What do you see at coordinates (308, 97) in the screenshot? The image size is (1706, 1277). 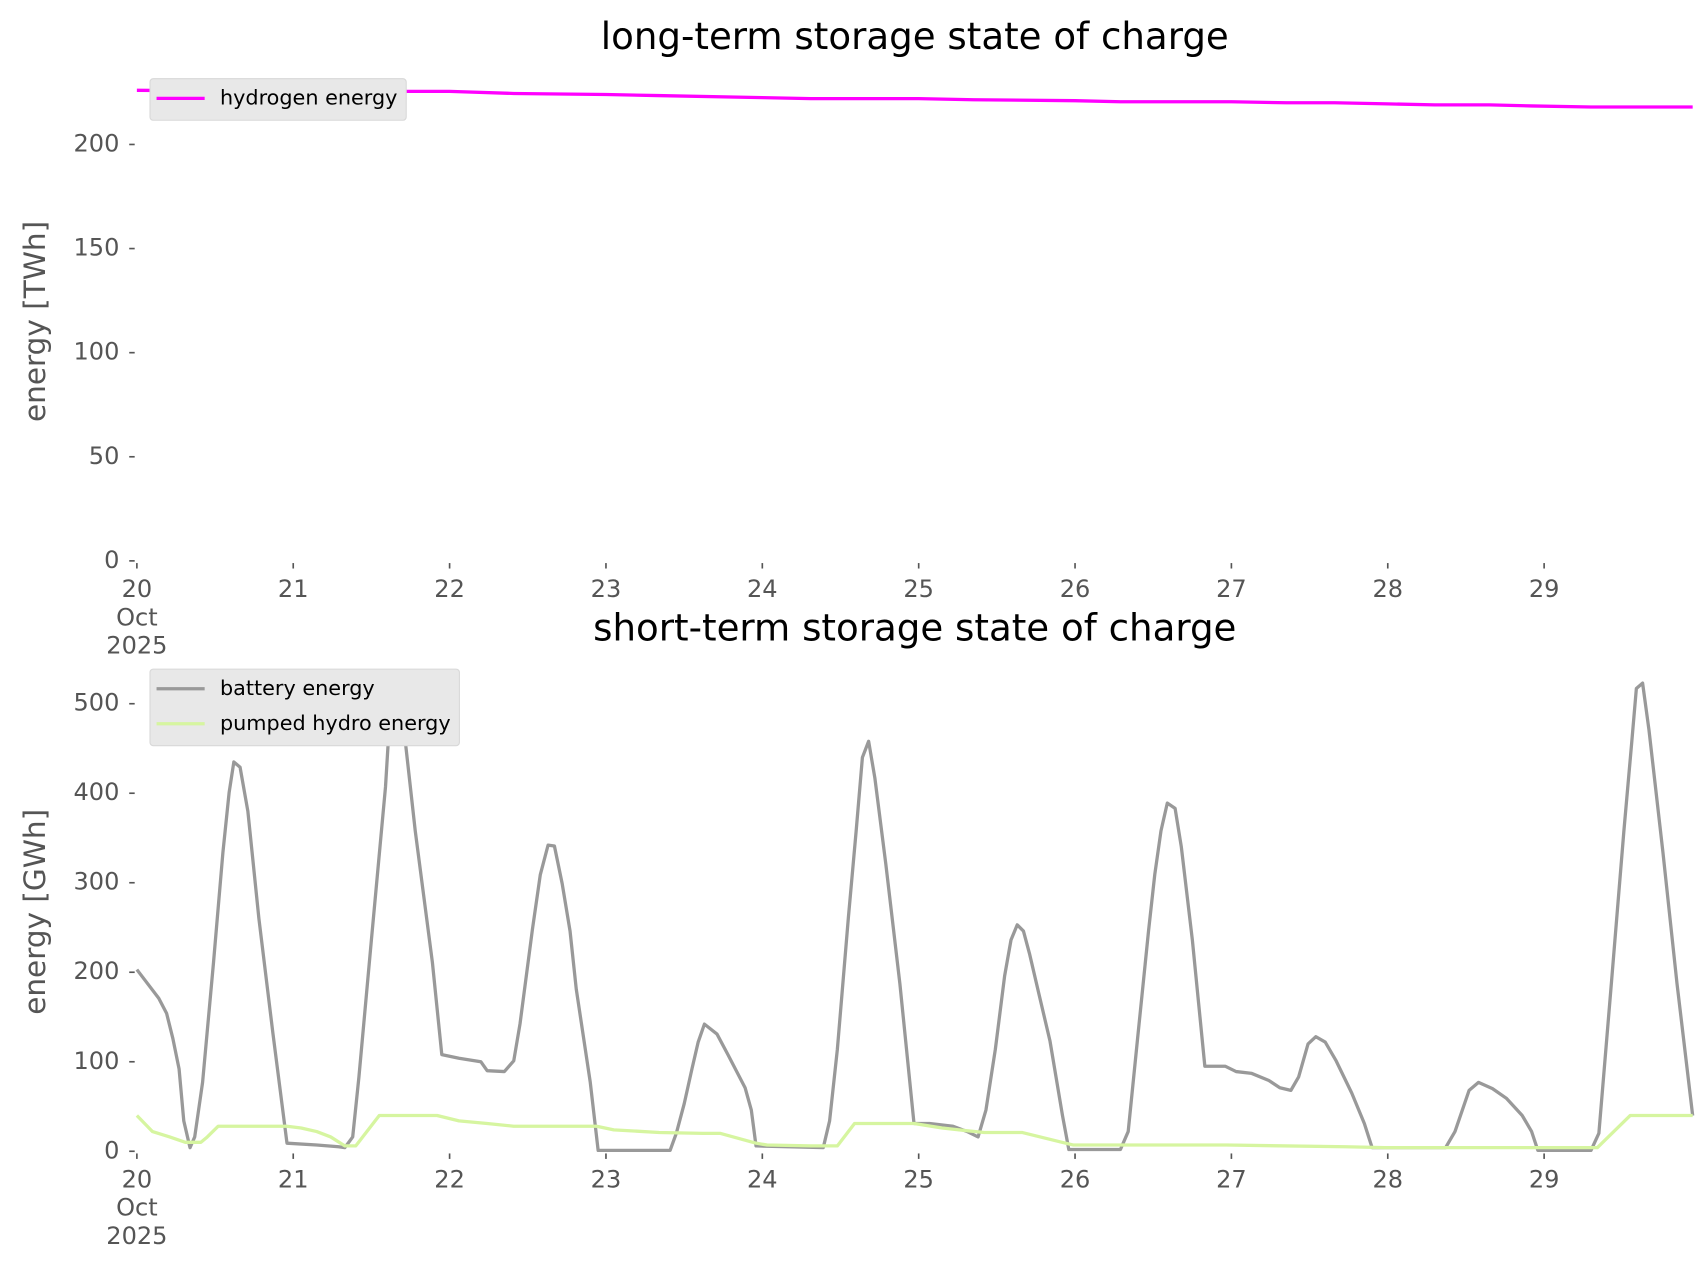 I see `legend-label: hydrogen energy` at bounding box center [308, 97].